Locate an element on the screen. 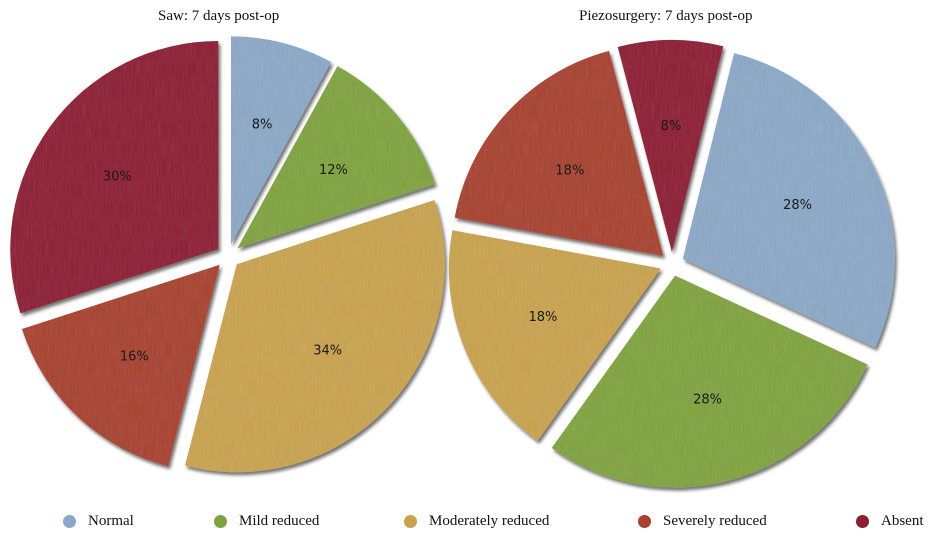 This screenshot has width=933, height=539. piezosurgery-label-severely-reduced: 18% is located at coordinates (569, 170).